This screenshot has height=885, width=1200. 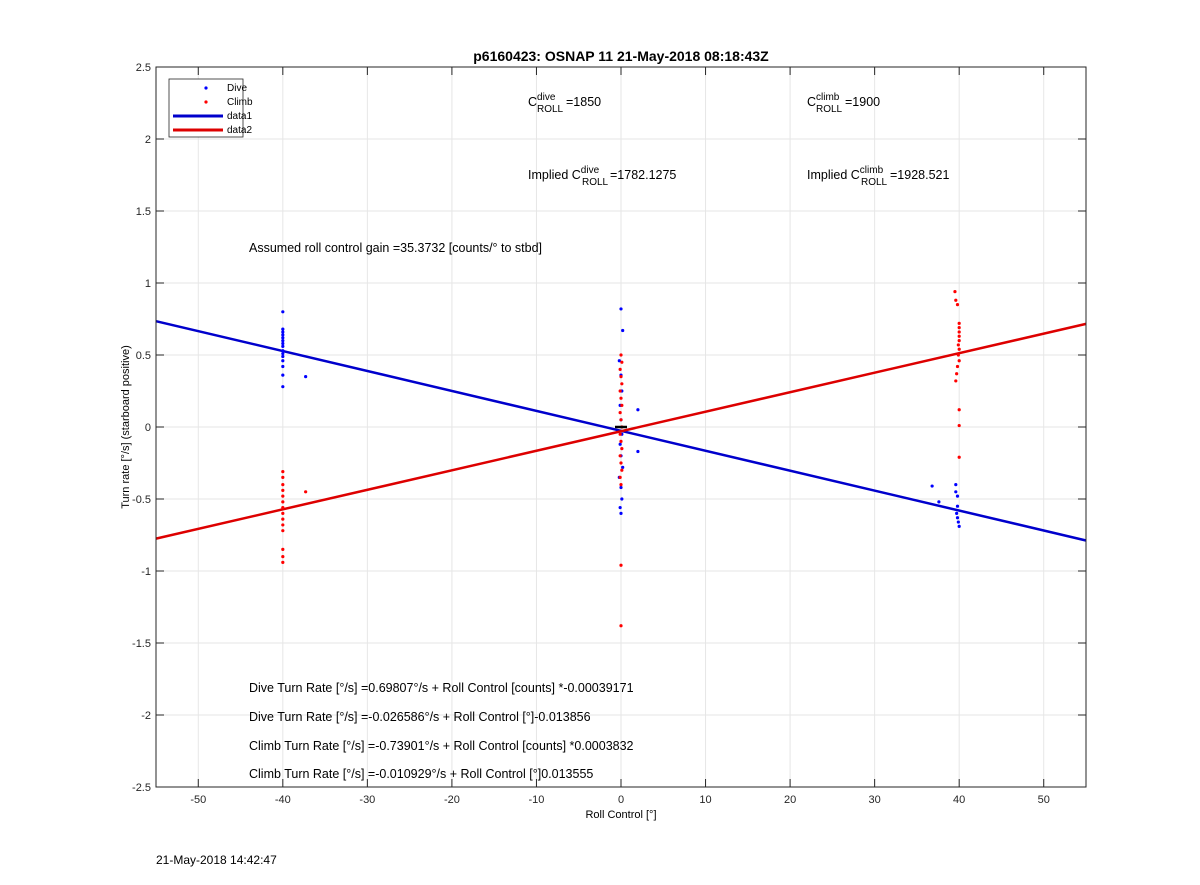 I want to click on x-tick-label: 40, so click(x=959, y=800).